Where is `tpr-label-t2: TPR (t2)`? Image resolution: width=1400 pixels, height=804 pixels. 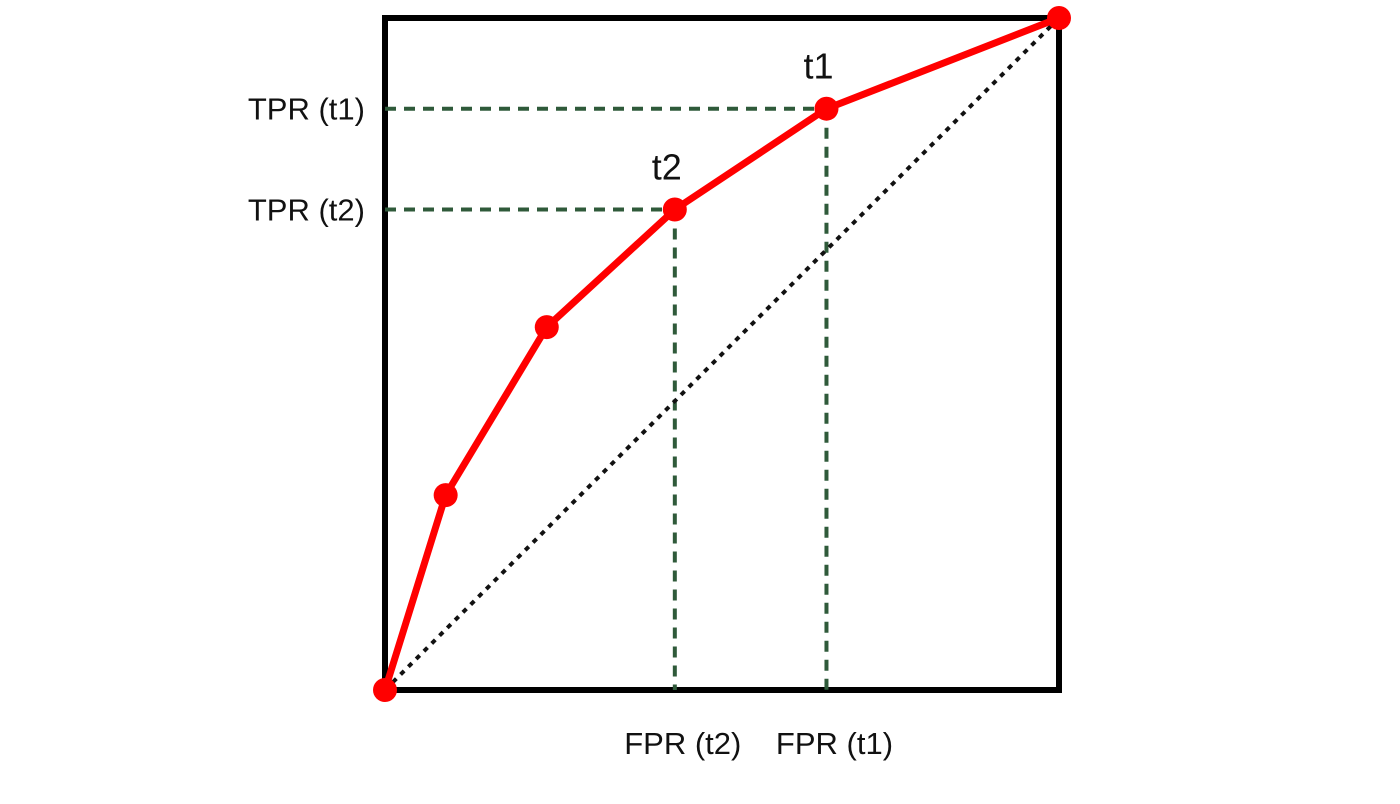 tpr-label-t2: TPR (t2) is located at coordinates (306, 210).